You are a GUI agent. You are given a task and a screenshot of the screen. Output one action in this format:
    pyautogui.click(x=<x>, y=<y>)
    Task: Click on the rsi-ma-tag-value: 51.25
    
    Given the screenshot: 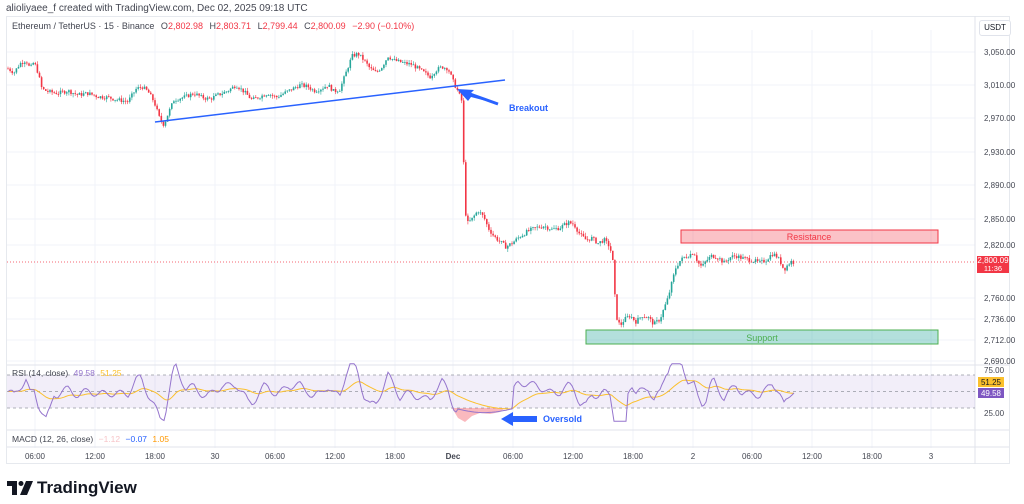 What is the action you would take?
    pyautogui.click(x=991, y=382)
    